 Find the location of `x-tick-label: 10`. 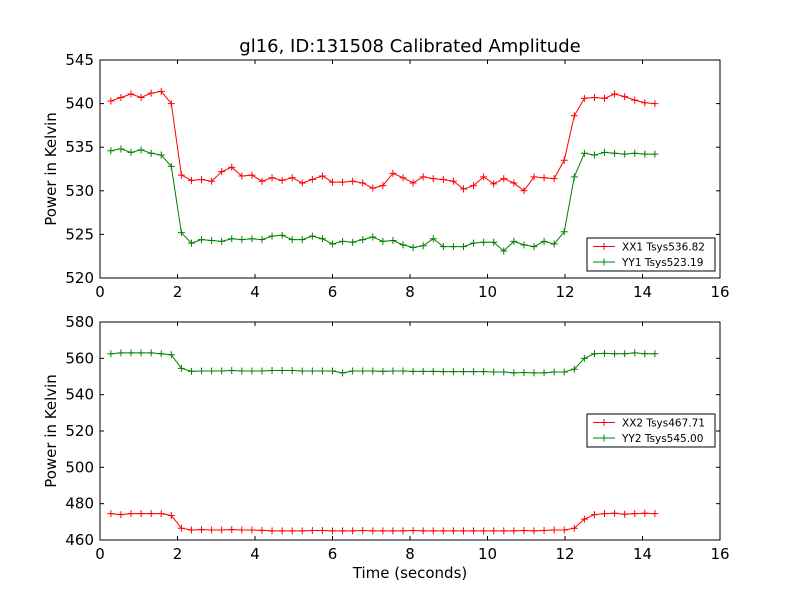

x-tick-label: 10 is located at coordinates (487, 292).